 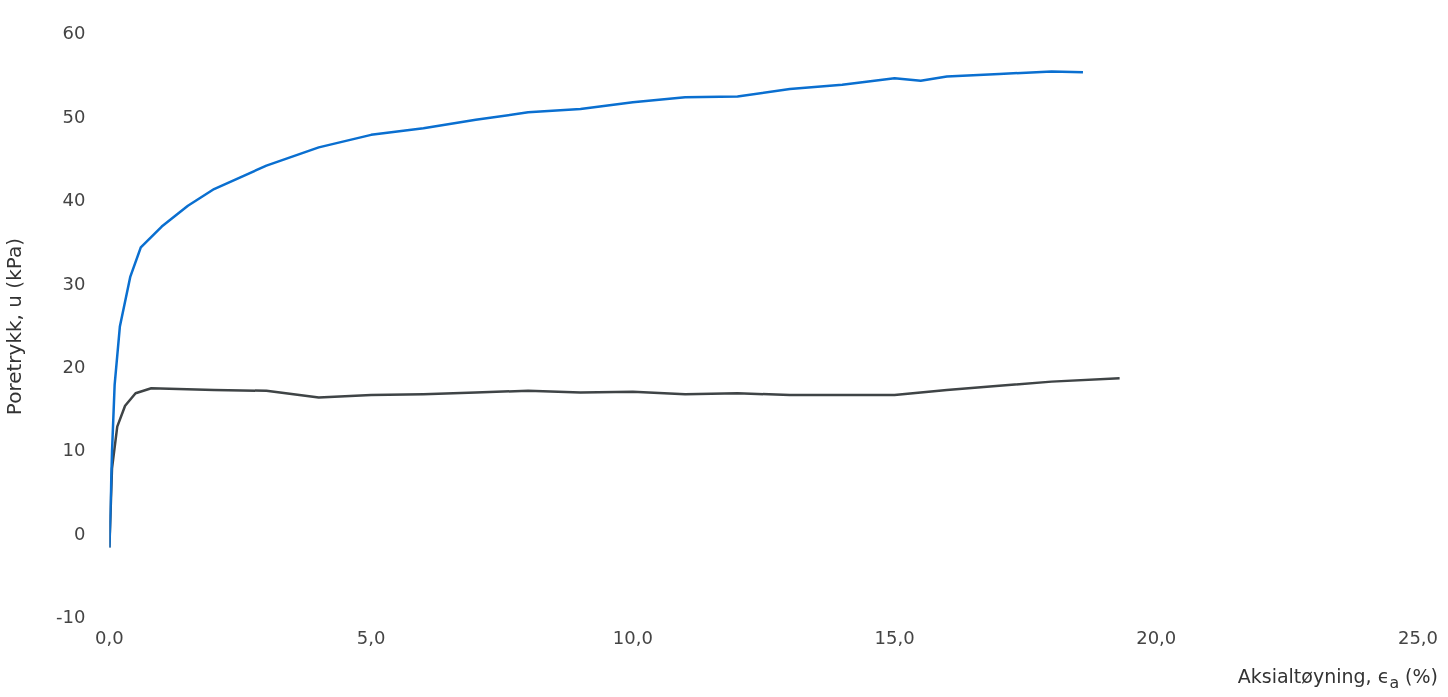 I want to click on y-tick-label: 20, so click(x=74, y=366).